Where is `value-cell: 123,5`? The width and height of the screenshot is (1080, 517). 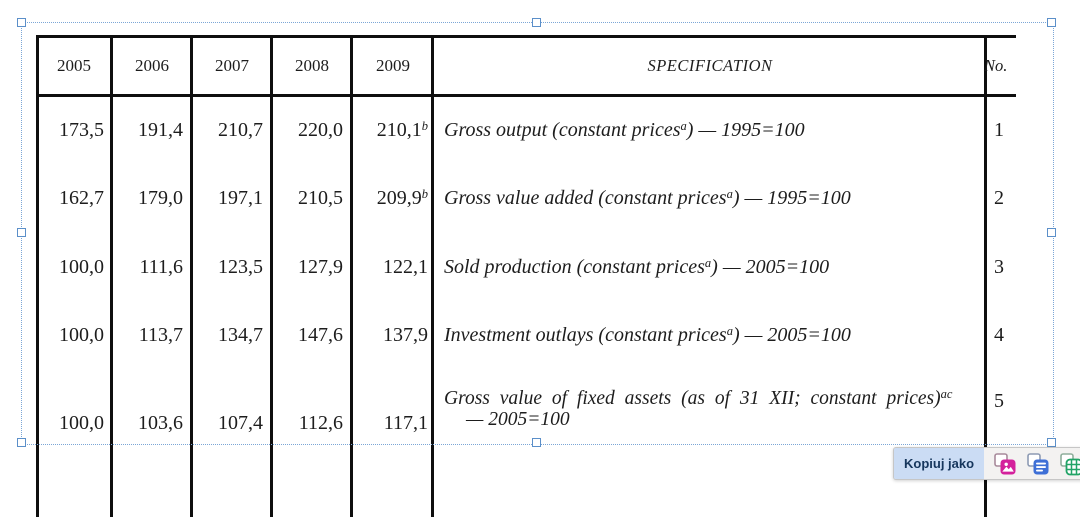 value-cell: 123,5 is located at coordinates (240, 267).